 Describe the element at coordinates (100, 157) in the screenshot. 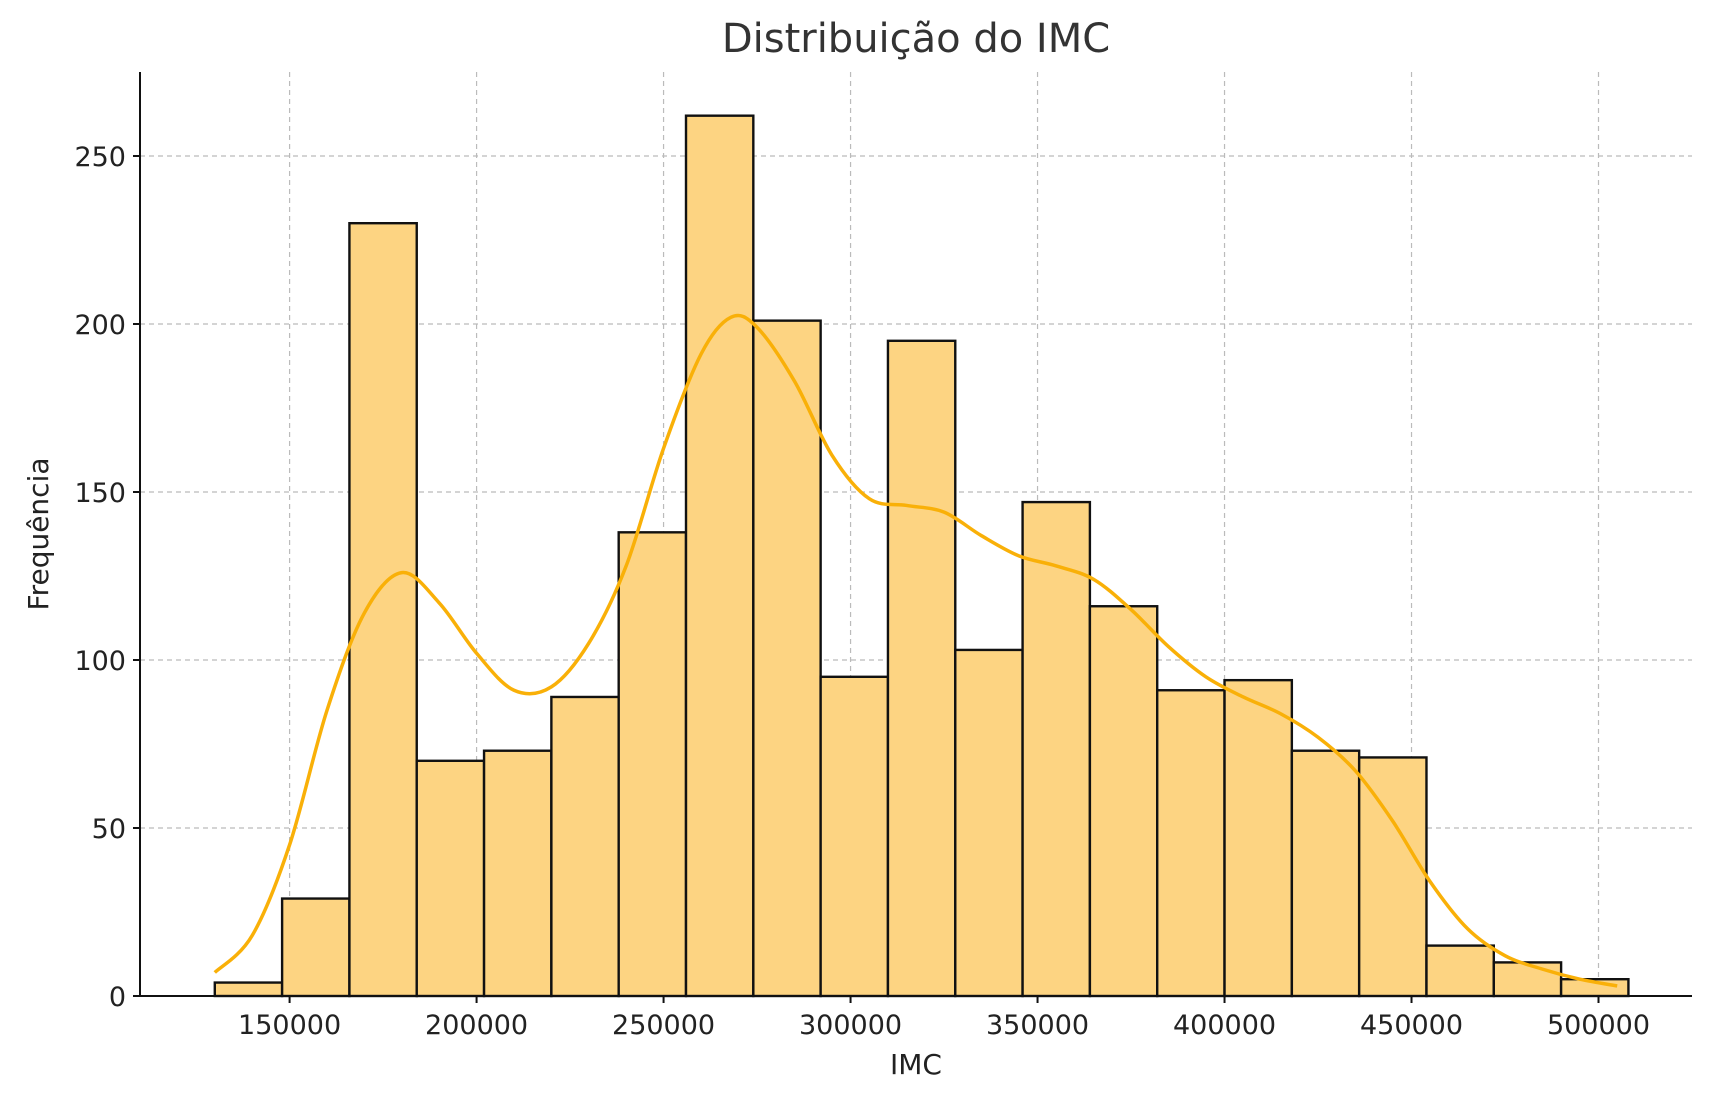

I see `y-tick-label: 250` at that location.